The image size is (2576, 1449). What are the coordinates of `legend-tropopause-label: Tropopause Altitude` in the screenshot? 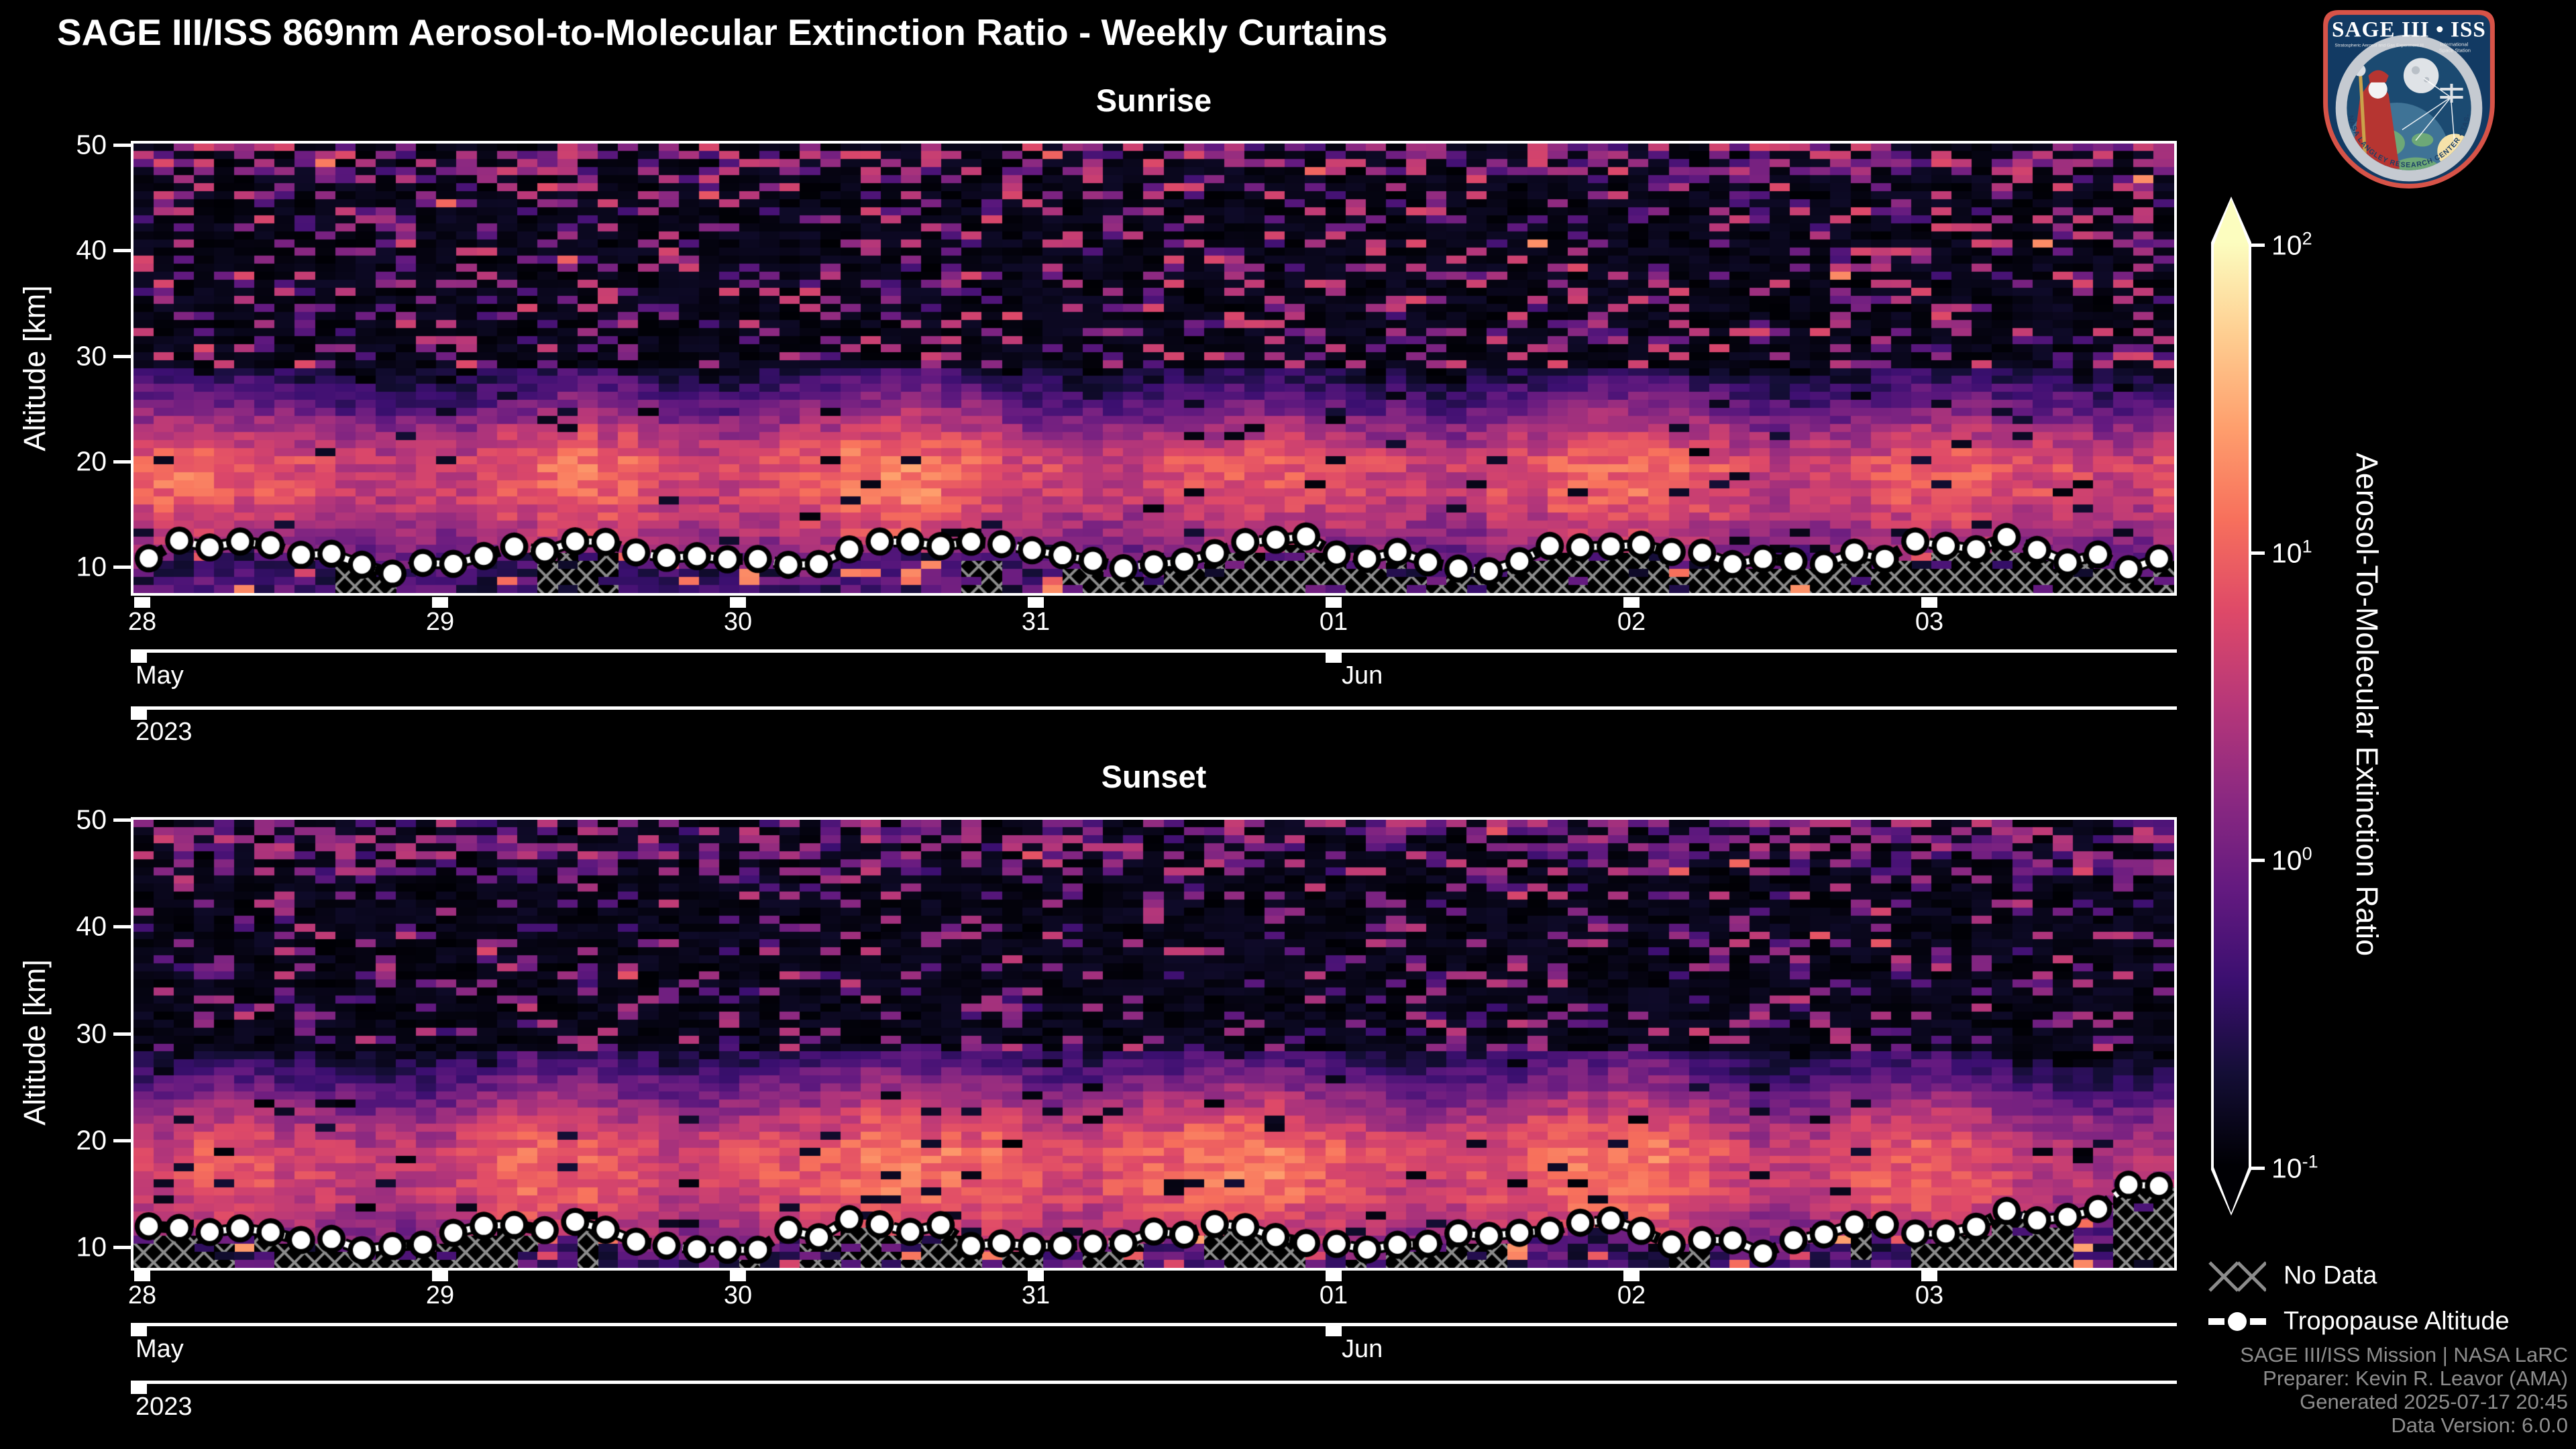 It's located at (2397, 1321).